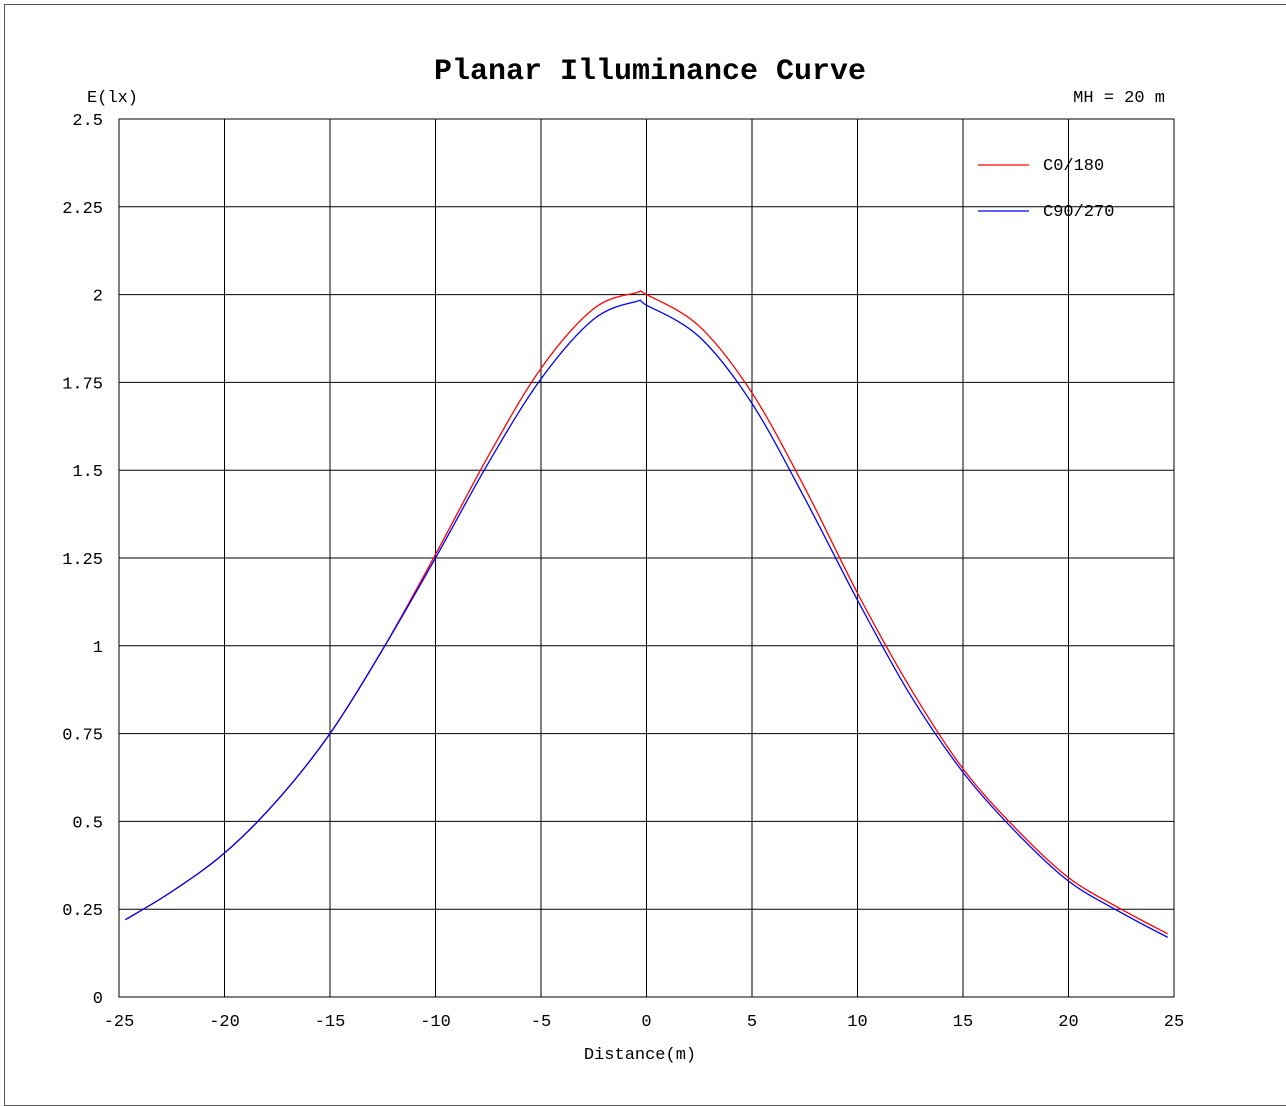  Describe the element at coordinates (112, 98) in the screenshot. I see `y-axis-label: E(lx)` at that location.